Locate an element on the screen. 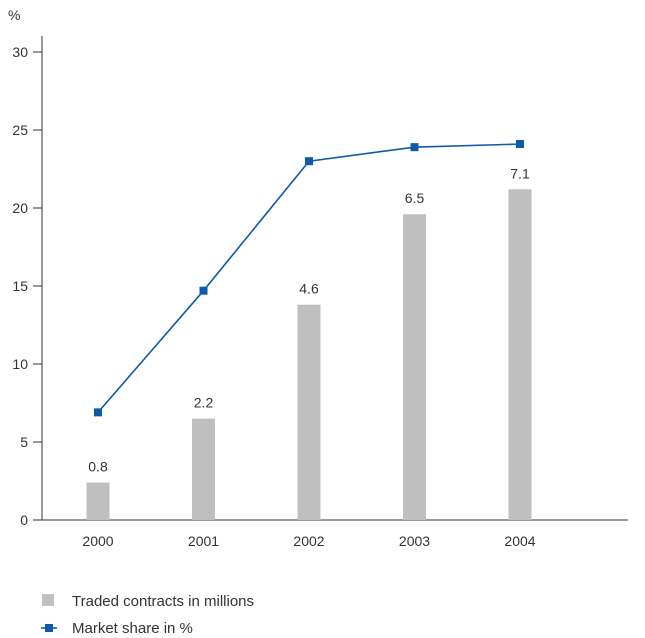  x-tick-label: 2003 is located at coordinates (414, 541).